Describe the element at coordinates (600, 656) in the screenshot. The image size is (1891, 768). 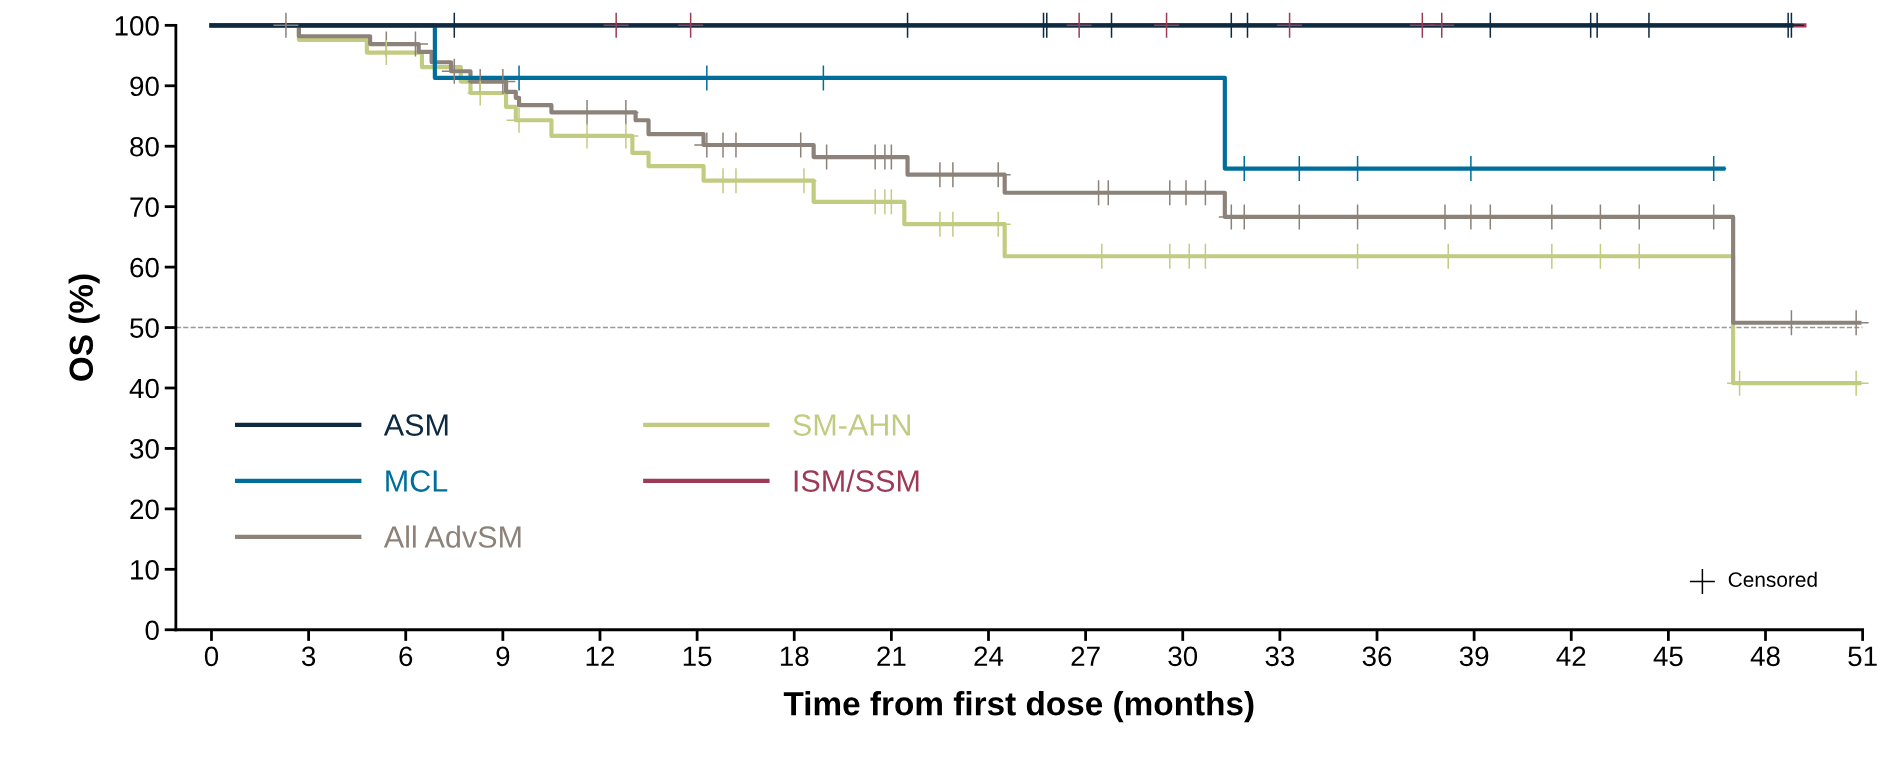
I see `x-tick-label: 12` at that location.